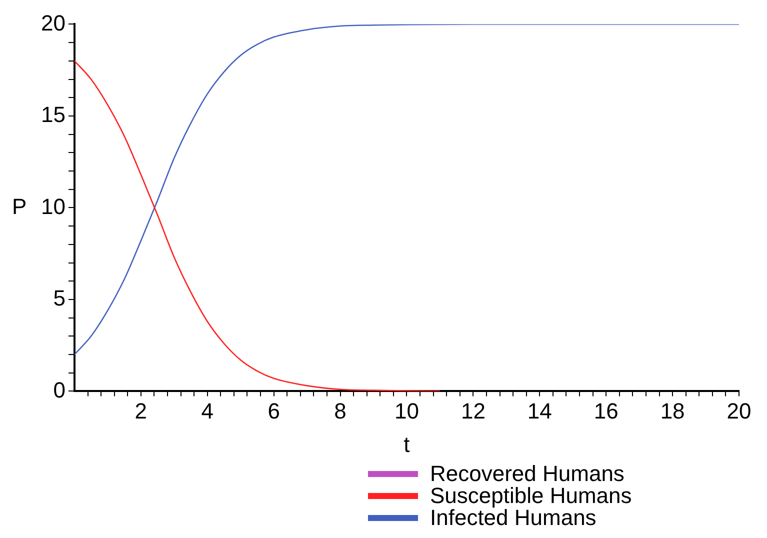  What do you see at coordinates (141, 411) in the screenshot?
I see `x-tick-label: 2` at bounding box center [141, 411].